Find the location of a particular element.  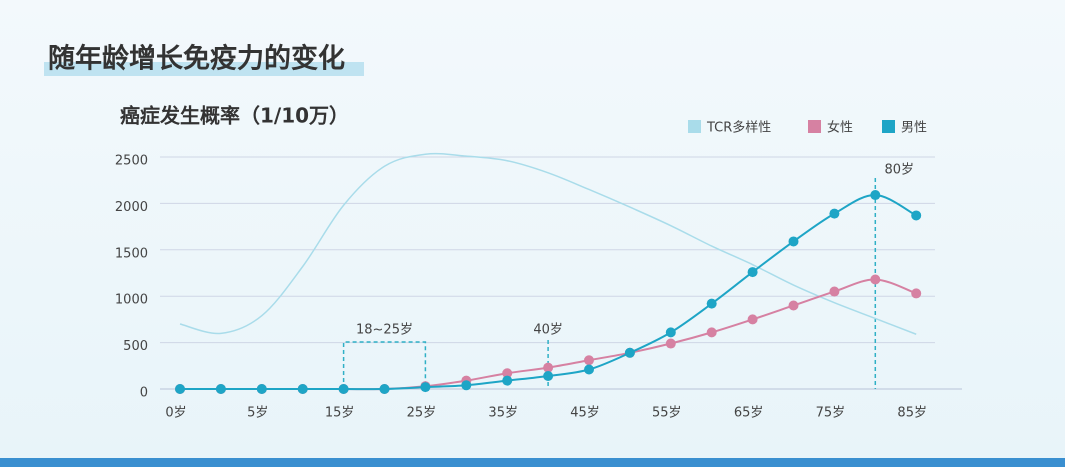

x-tick-label: 45岁 is located at coordinates (585, 413).